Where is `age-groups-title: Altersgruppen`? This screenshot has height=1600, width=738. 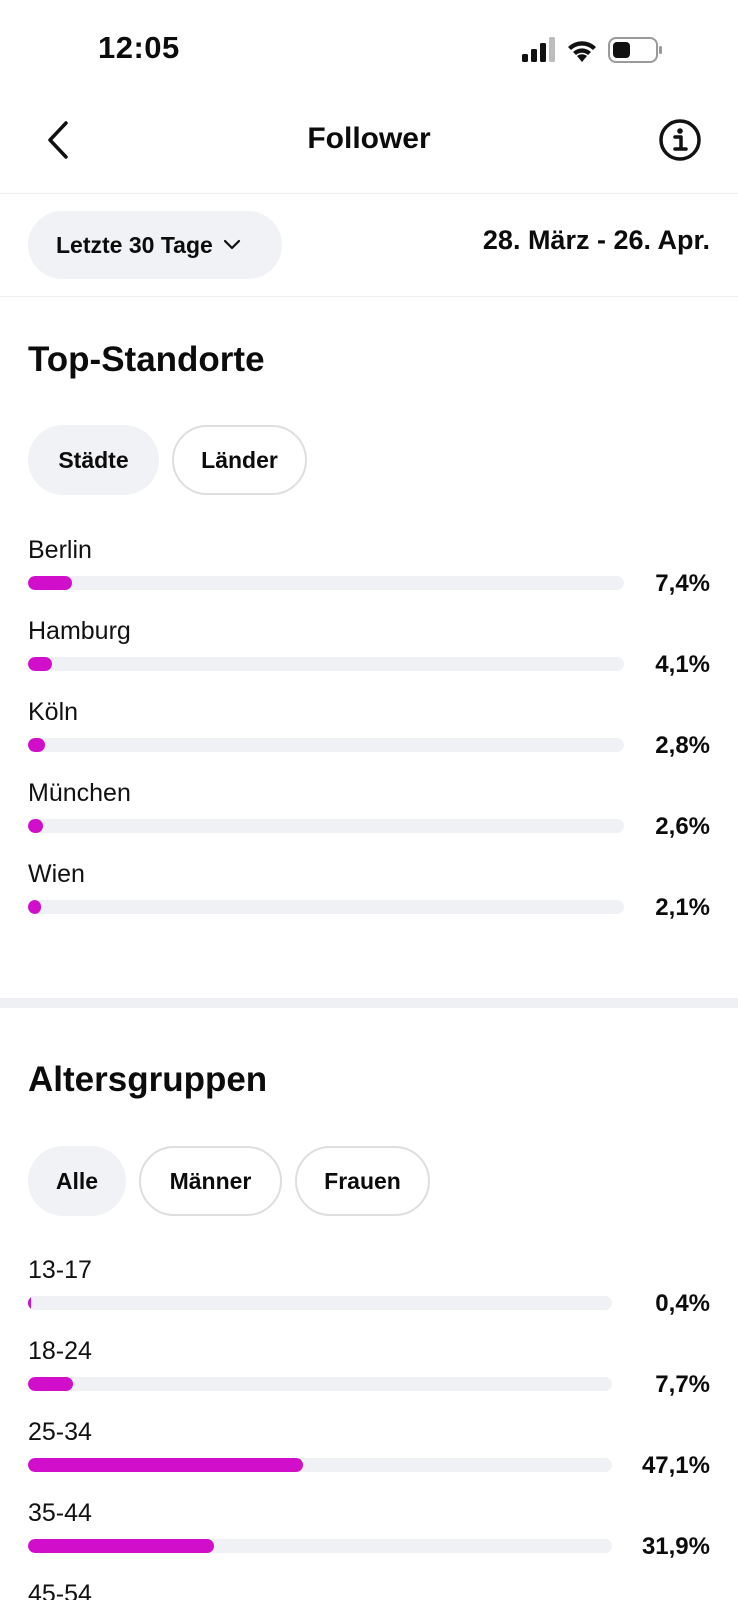
age-groups-title: Altersgruppen is located at coordinates (148, 1079).